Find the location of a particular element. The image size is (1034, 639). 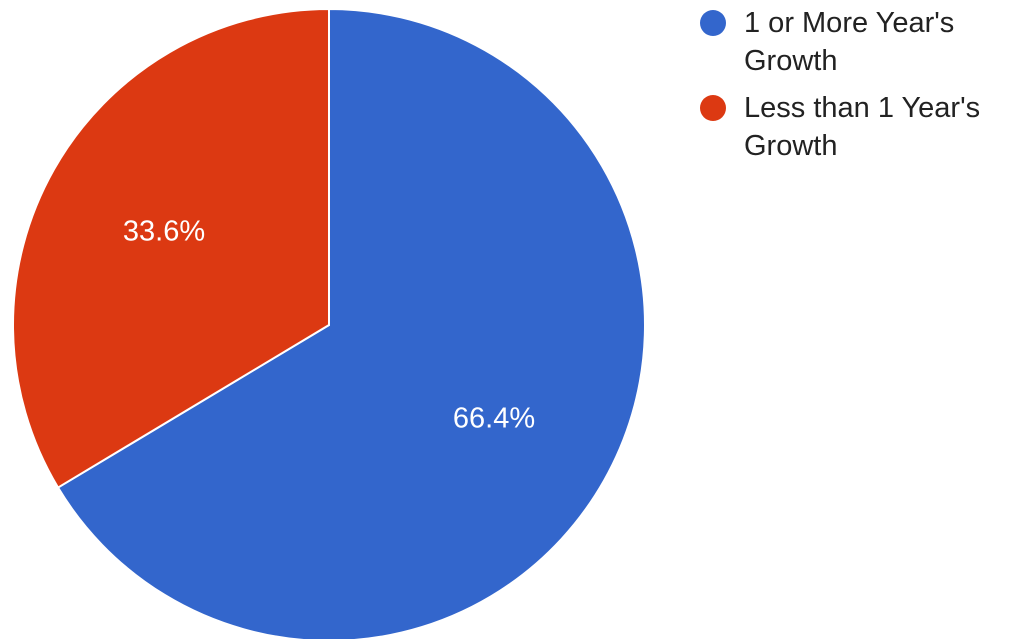

legend-item-1-or-more-years-growth: 1 or More Year's Growth is located at coordinates (864, 42).